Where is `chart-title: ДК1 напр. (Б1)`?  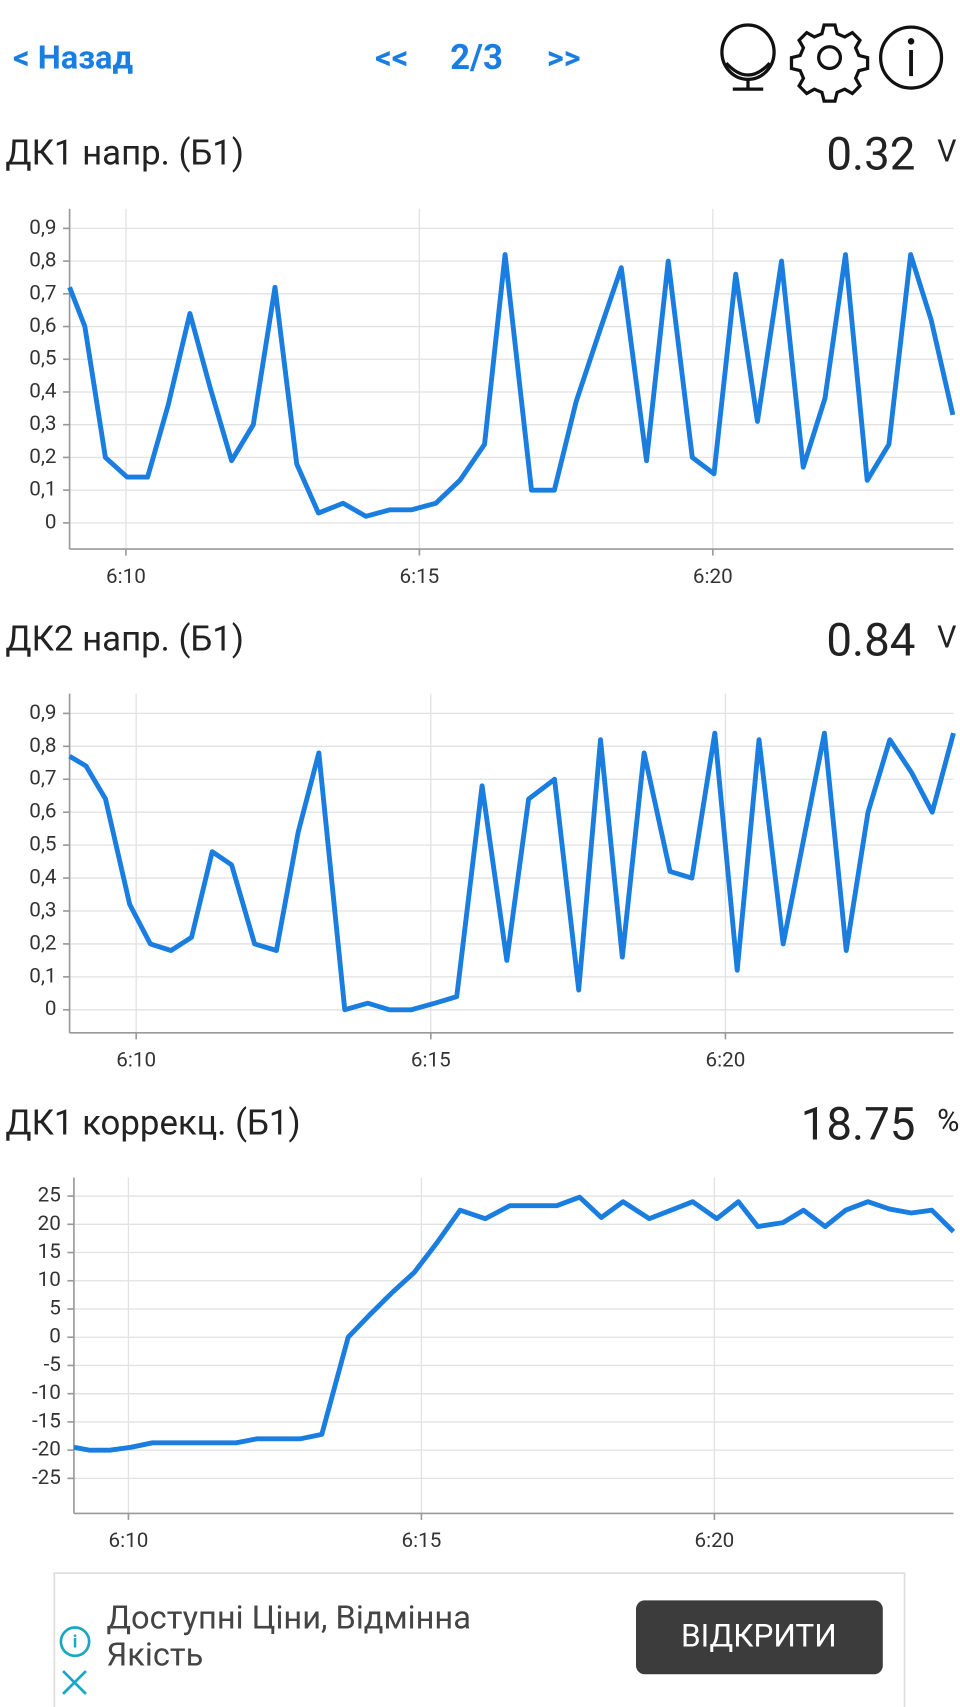 chart-title: ДК1 напр. (Б1) is located at coordinates (124, 154).